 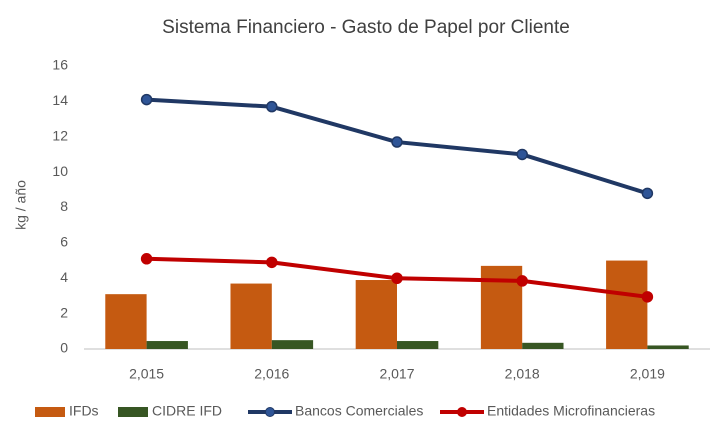 I want to click on y-tick-label: 12, so click(x=60, y=135).